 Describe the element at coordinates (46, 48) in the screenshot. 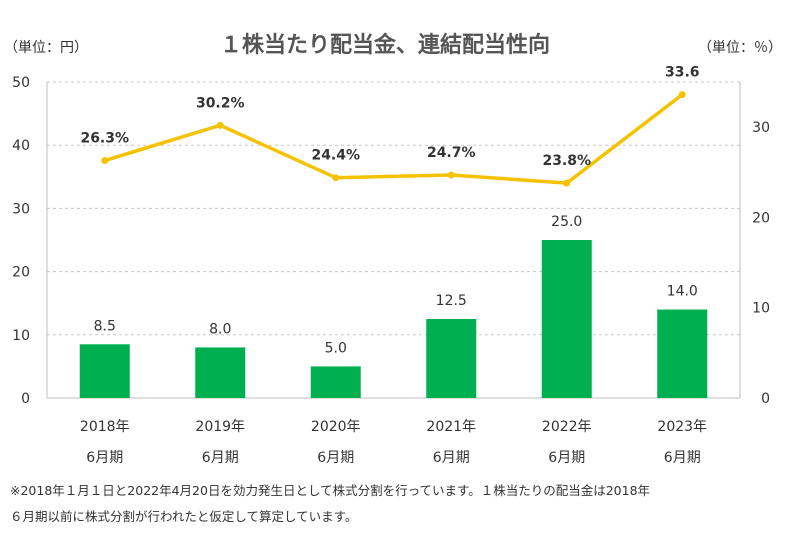

I see `left-axis-unit: （単位：円）` at that location.